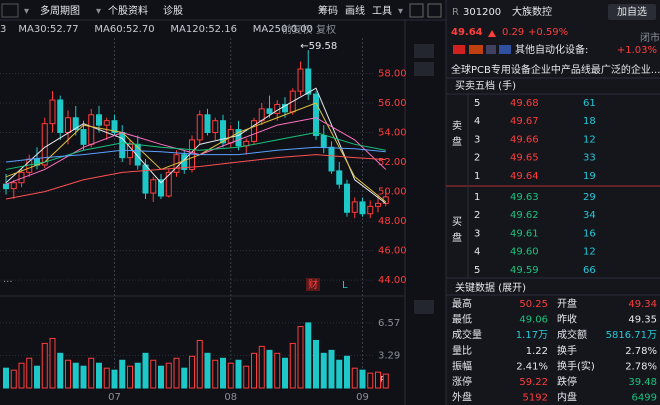 This screenshot has height=405, width=660. I want to click on order-price: 49.64, so click(524, 176).